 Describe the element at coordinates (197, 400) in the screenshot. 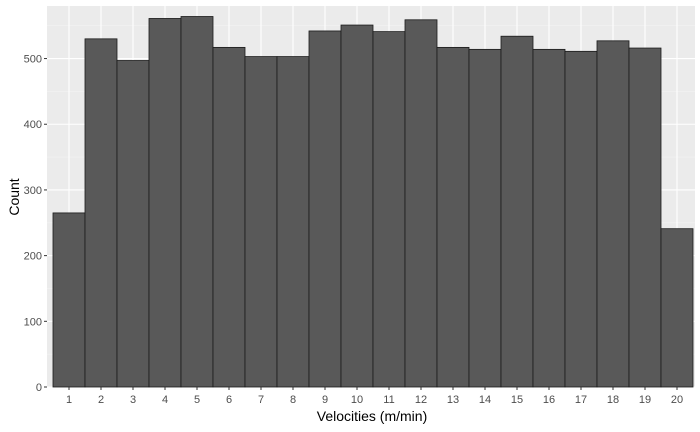

I see `x-tick-label: 5` at that location.